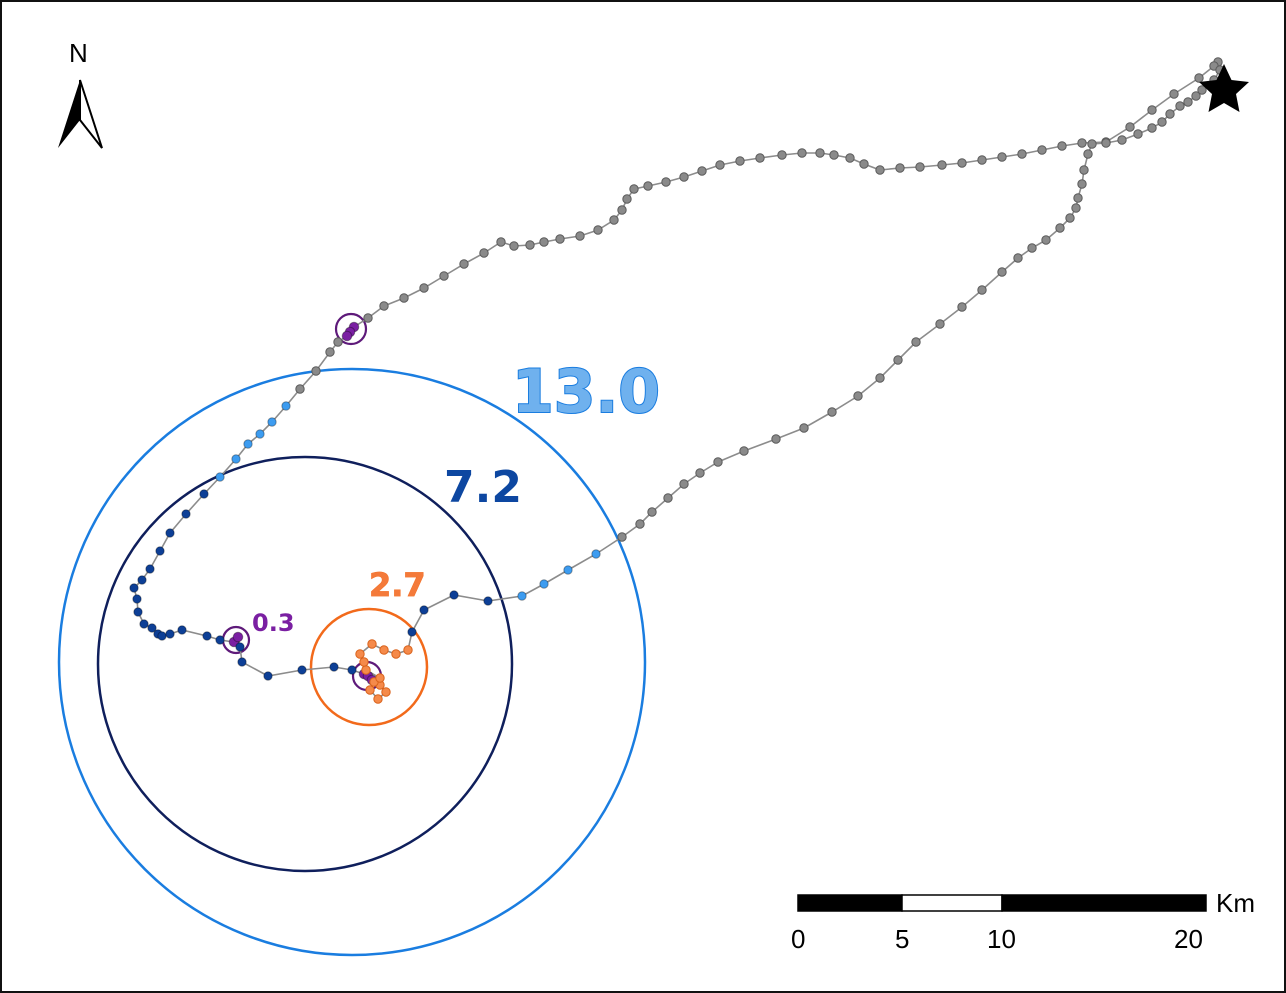  I want to click on radius-circle-7km, so click(305, 664).